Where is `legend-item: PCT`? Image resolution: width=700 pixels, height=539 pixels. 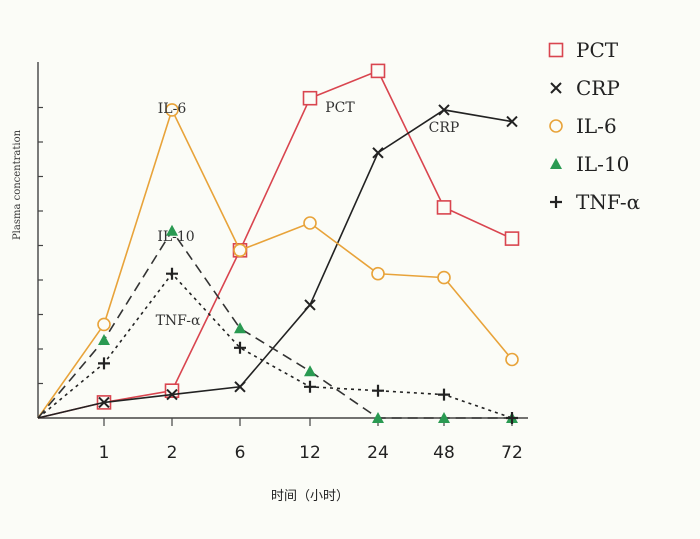
legend-item: PCT is located at coordinates (583, 50).